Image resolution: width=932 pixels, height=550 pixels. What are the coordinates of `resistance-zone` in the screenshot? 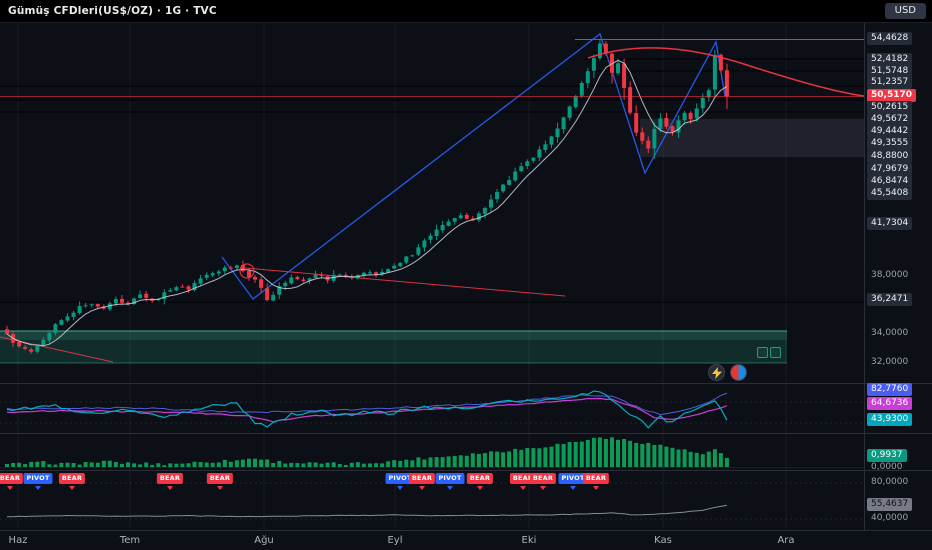 It's located at (752, 138).